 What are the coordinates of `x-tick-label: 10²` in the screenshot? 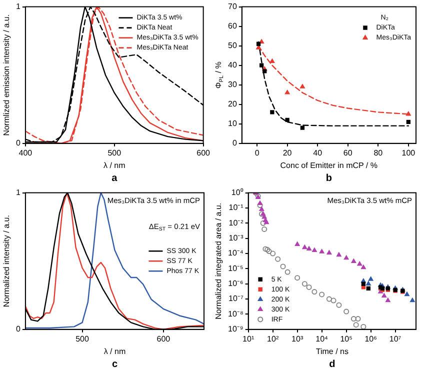 It's located at (273, 339).